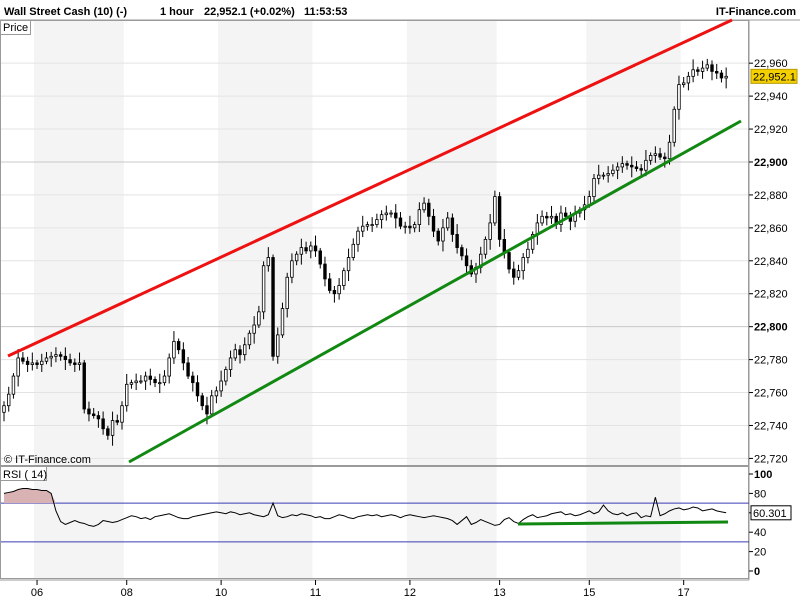 The image size is (800, 605). I want to click on rsi-current-text: 60.301, so click(770, 514).